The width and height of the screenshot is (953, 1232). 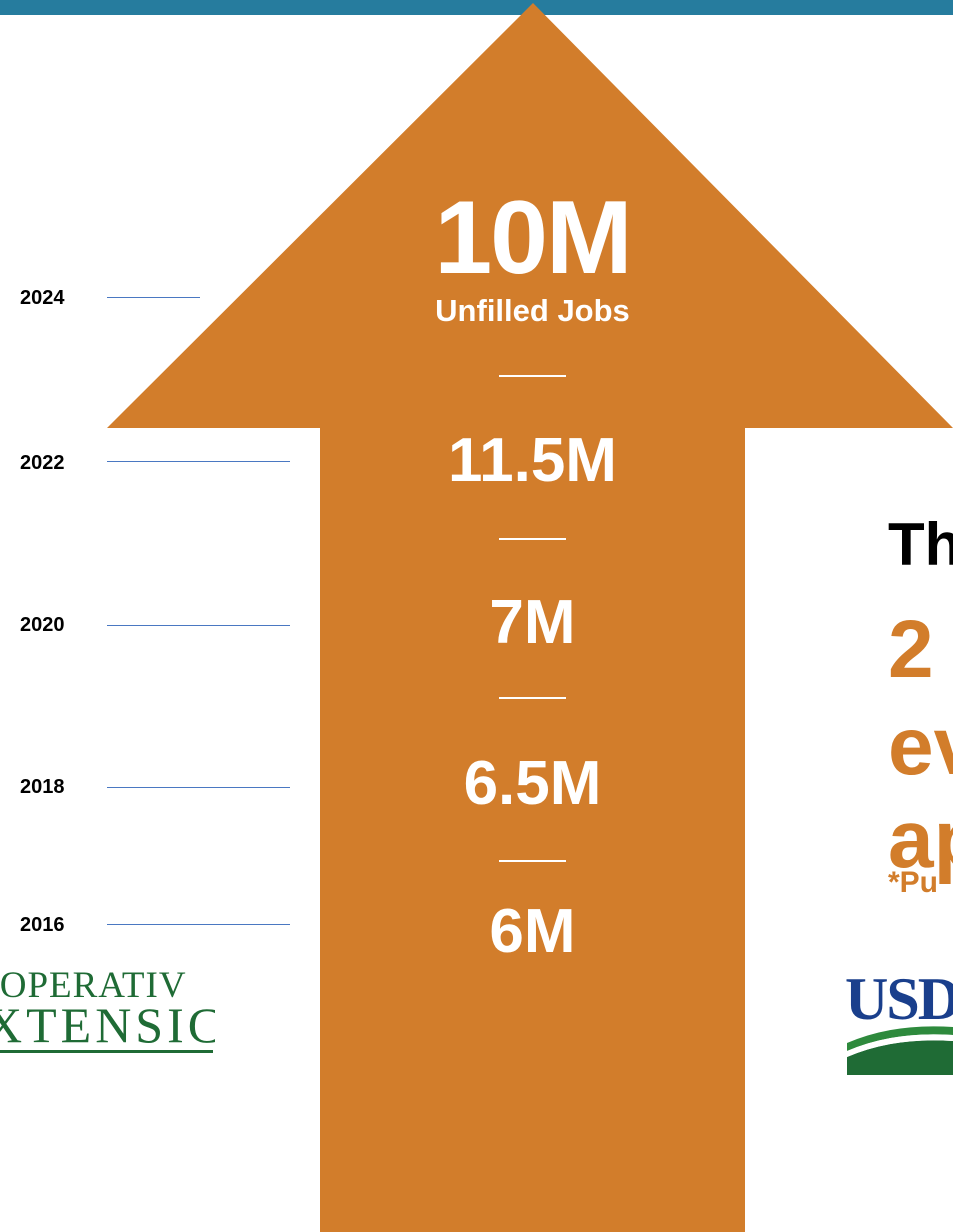 What do you see at coordinates (198, 625) in the screenshot?
I see `tick-line-2020` at bounding box center [198, 625].